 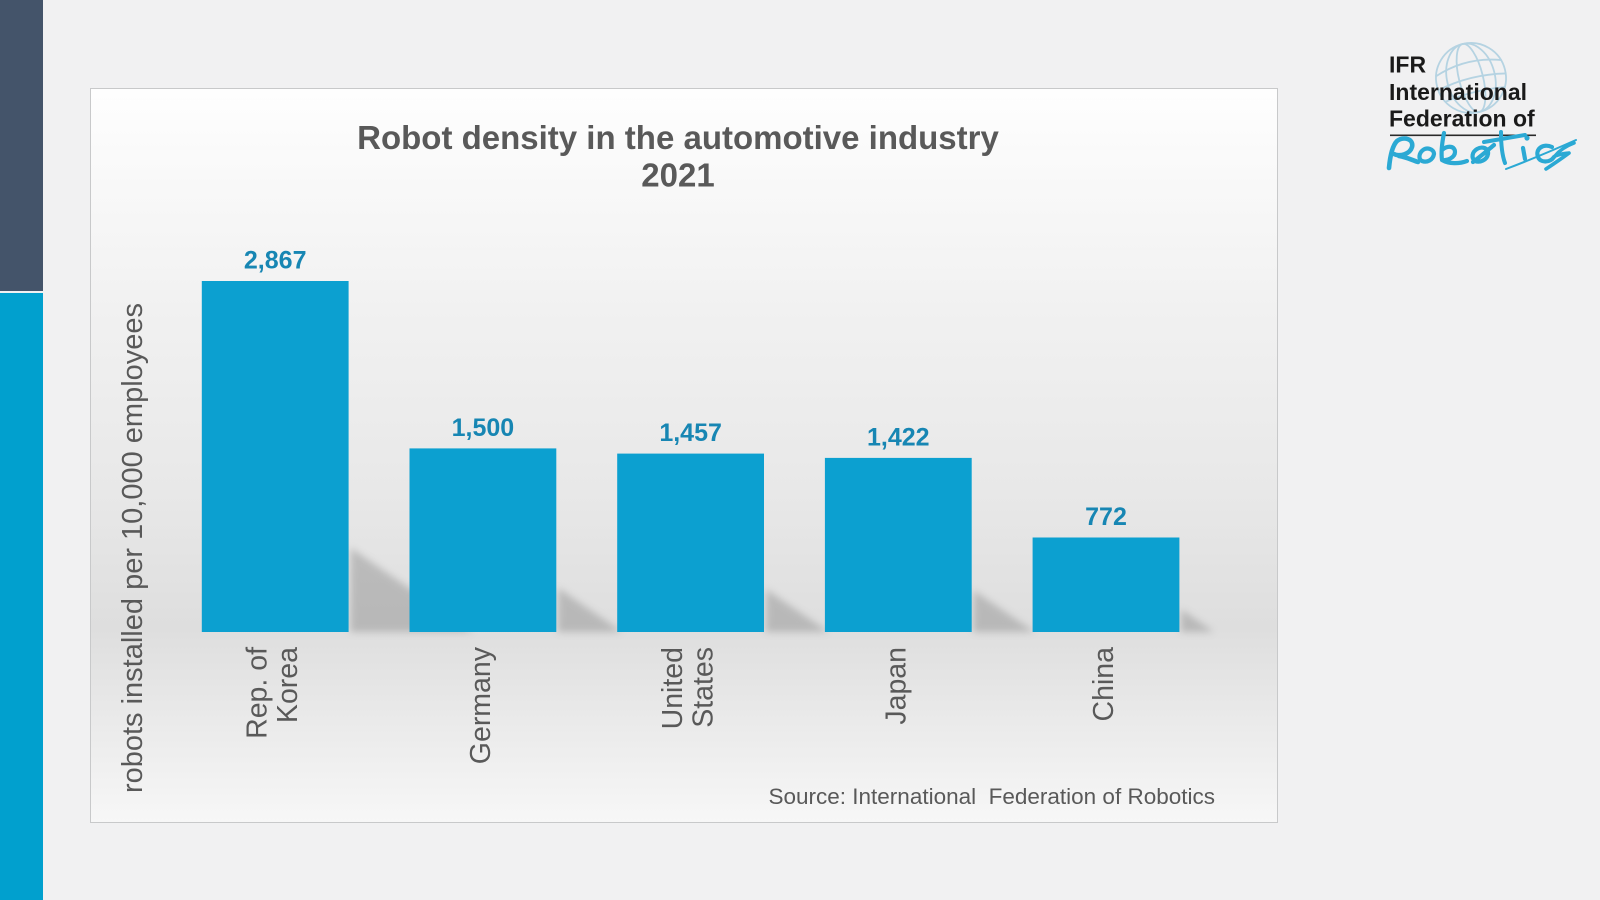 I want to click on svg-text: 2021, so click(x=677, y=175).